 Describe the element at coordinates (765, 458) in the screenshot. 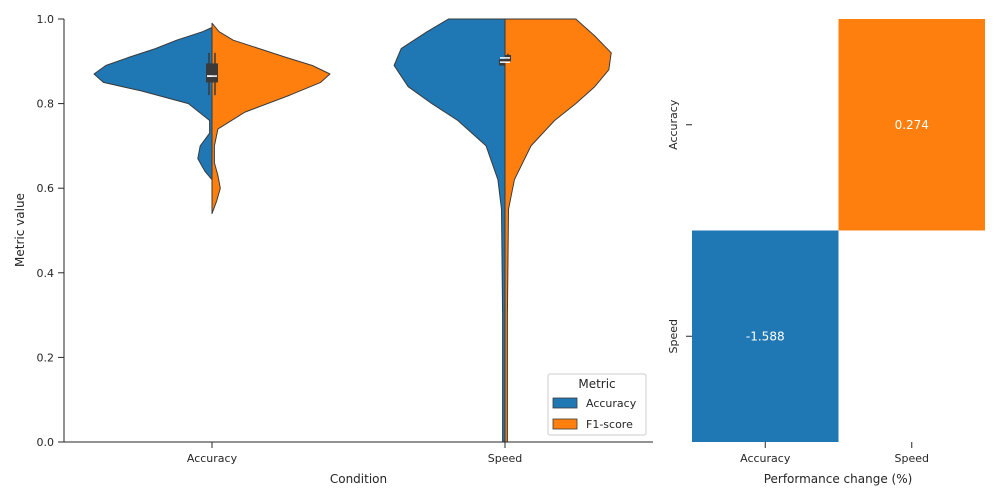

I see `heatmap-x-tick-label: Accuracy` at that location.